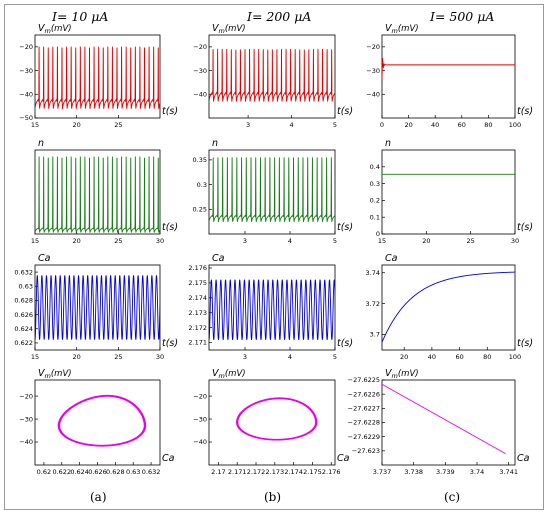 This screenshot has height=516, width=550. Describe the element at coordinates (290, 241) in the screenshot. I see `x-tick-label-b2-1: 4` at that location.